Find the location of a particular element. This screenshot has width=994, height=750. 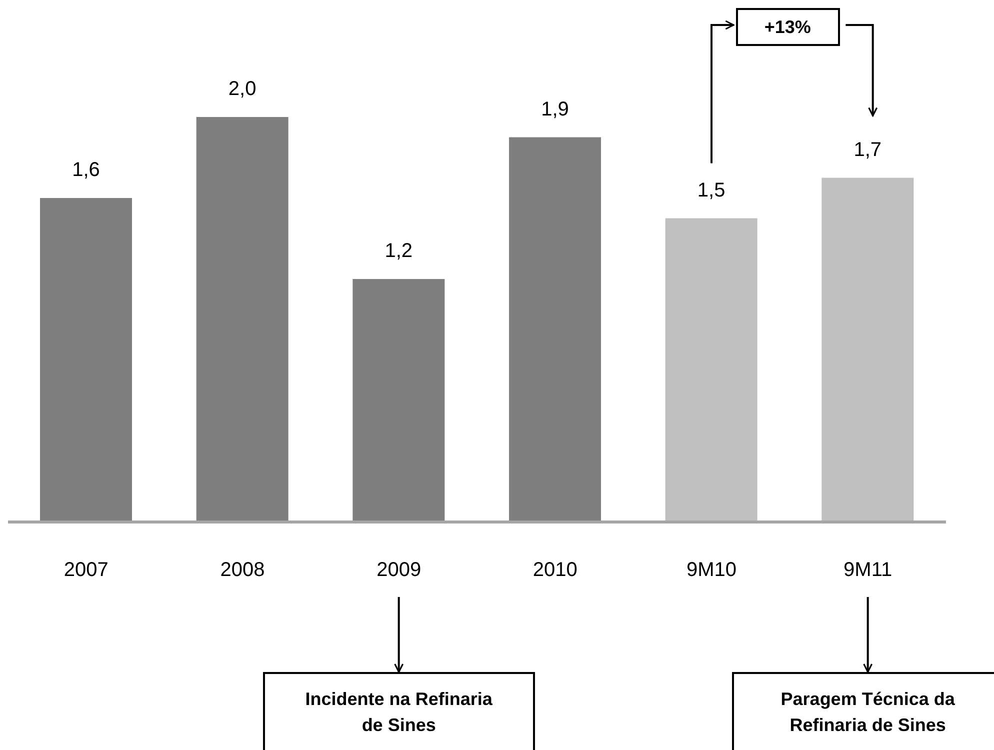

x-tick-label: 9M10 is located at coordinates (711, 570).